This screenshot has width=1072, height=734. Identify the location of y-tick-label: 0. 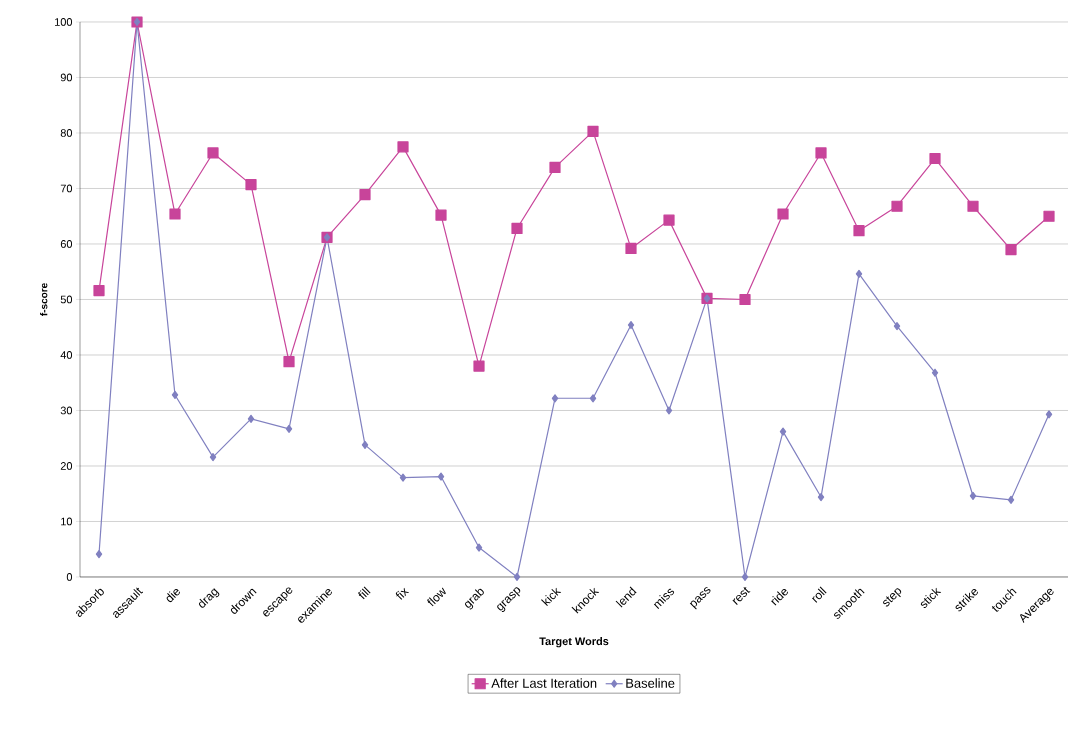
(69, 577).